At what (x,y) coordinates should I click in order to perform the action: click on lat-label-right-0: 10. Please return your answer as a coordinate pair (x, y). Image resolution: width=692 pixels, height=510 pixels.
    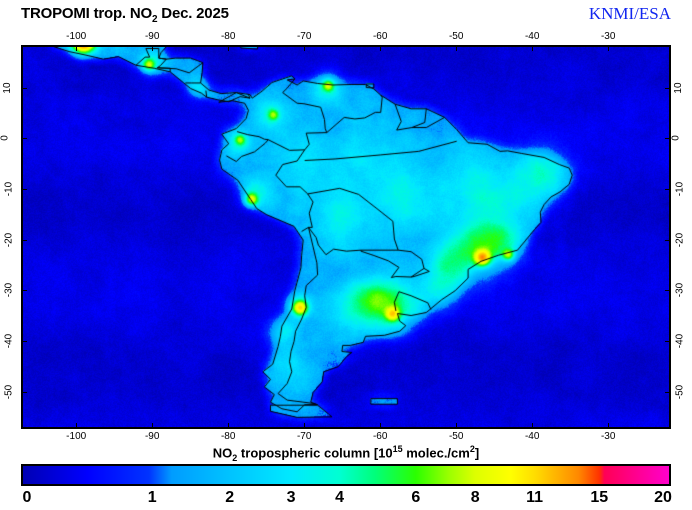
    Looking at the image, I should click on (679, 87).